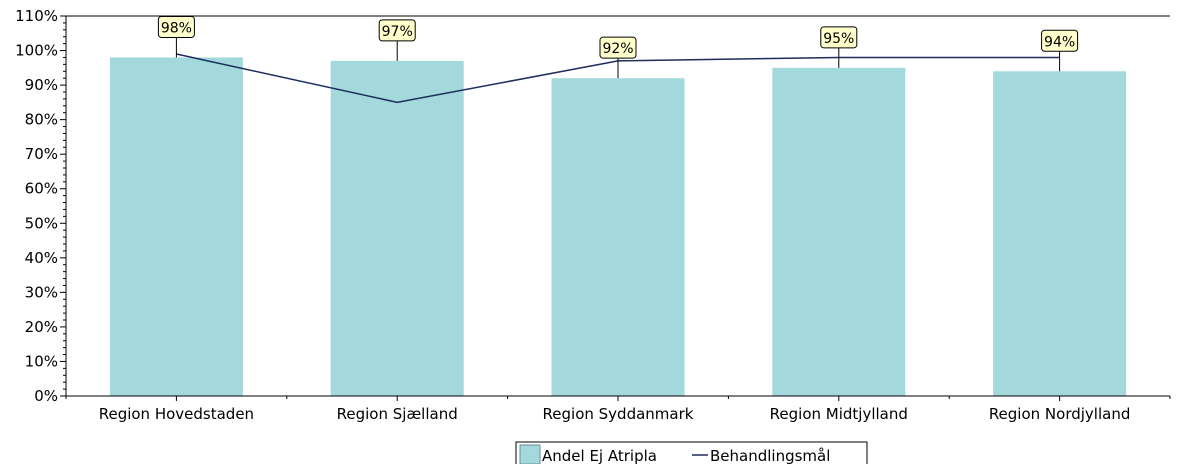 This screenshot has width=1180, height=464. Describe the element at coordinates (397, 414) in the screenshot. I see `x-tick-label: Region Sjælland` at that location.